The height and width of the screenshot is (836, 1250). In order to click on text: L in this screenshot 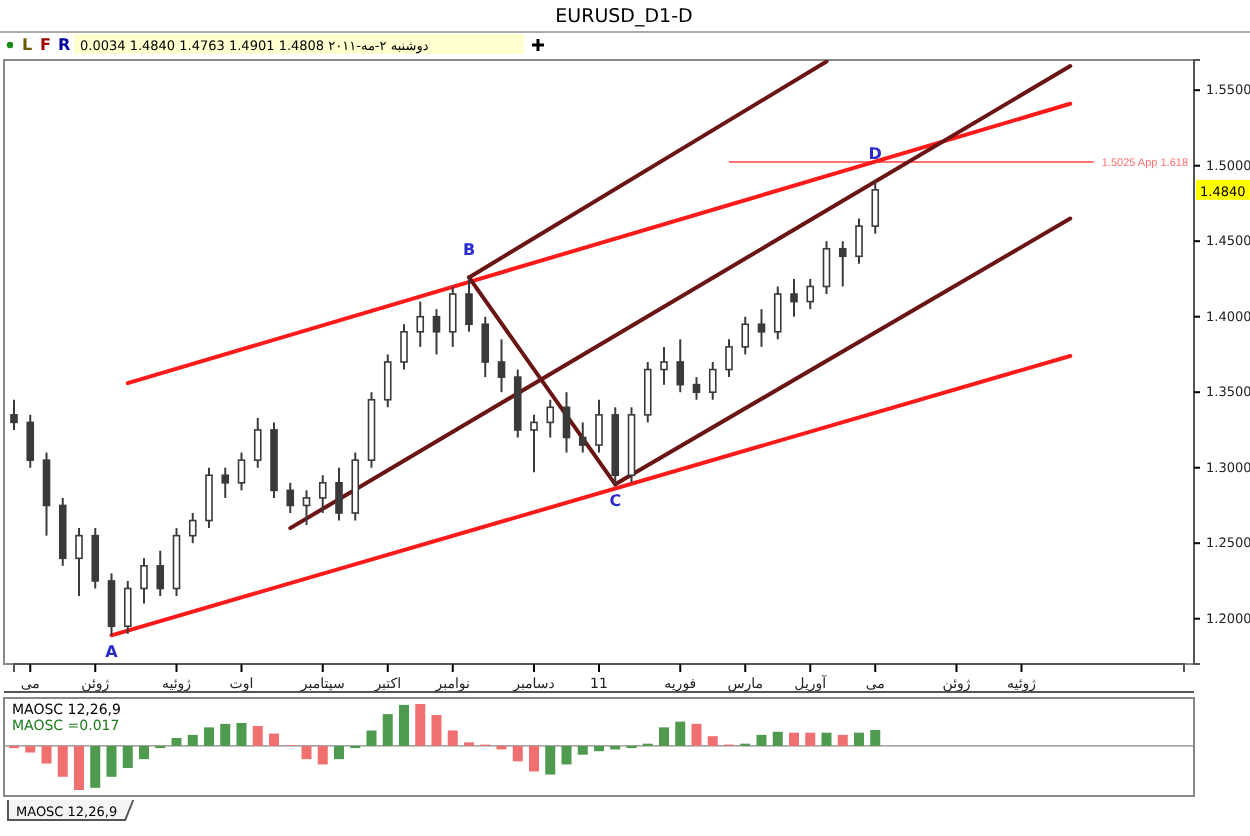, I will do `click(27, 45)`.